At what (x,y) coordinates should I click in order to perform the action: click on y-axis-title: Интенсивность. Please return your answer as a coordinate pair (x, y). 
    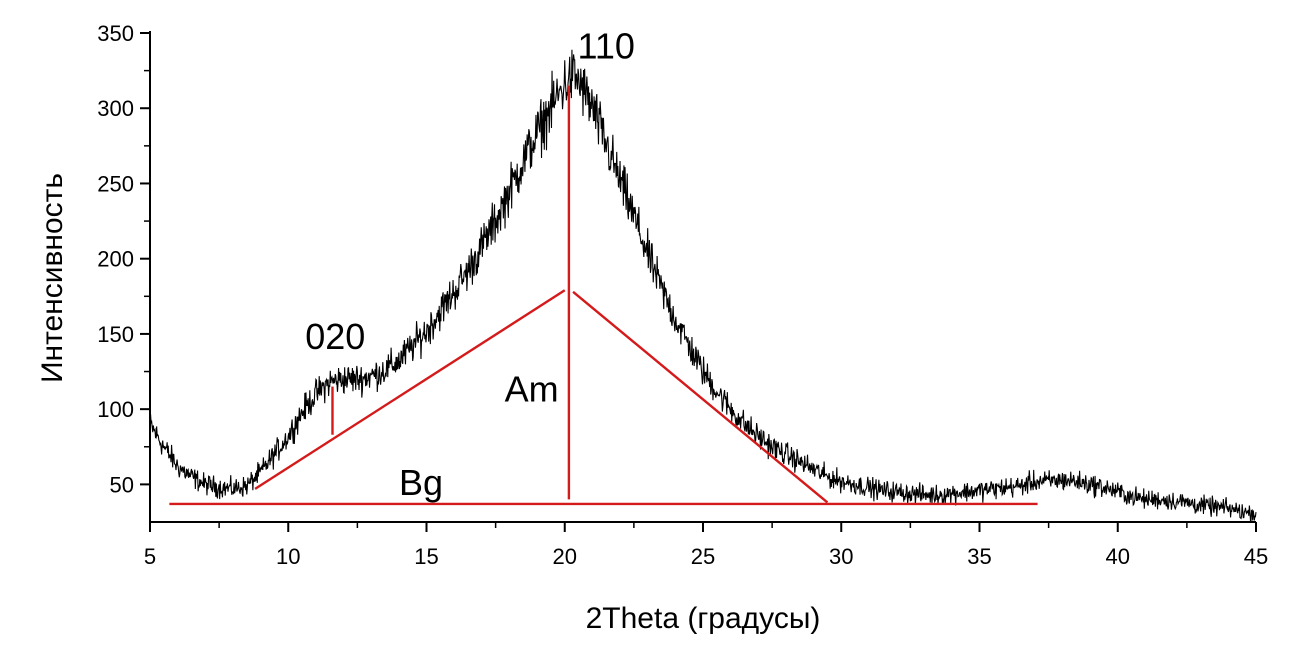
    Looking at the image, I should click on (52, 278).